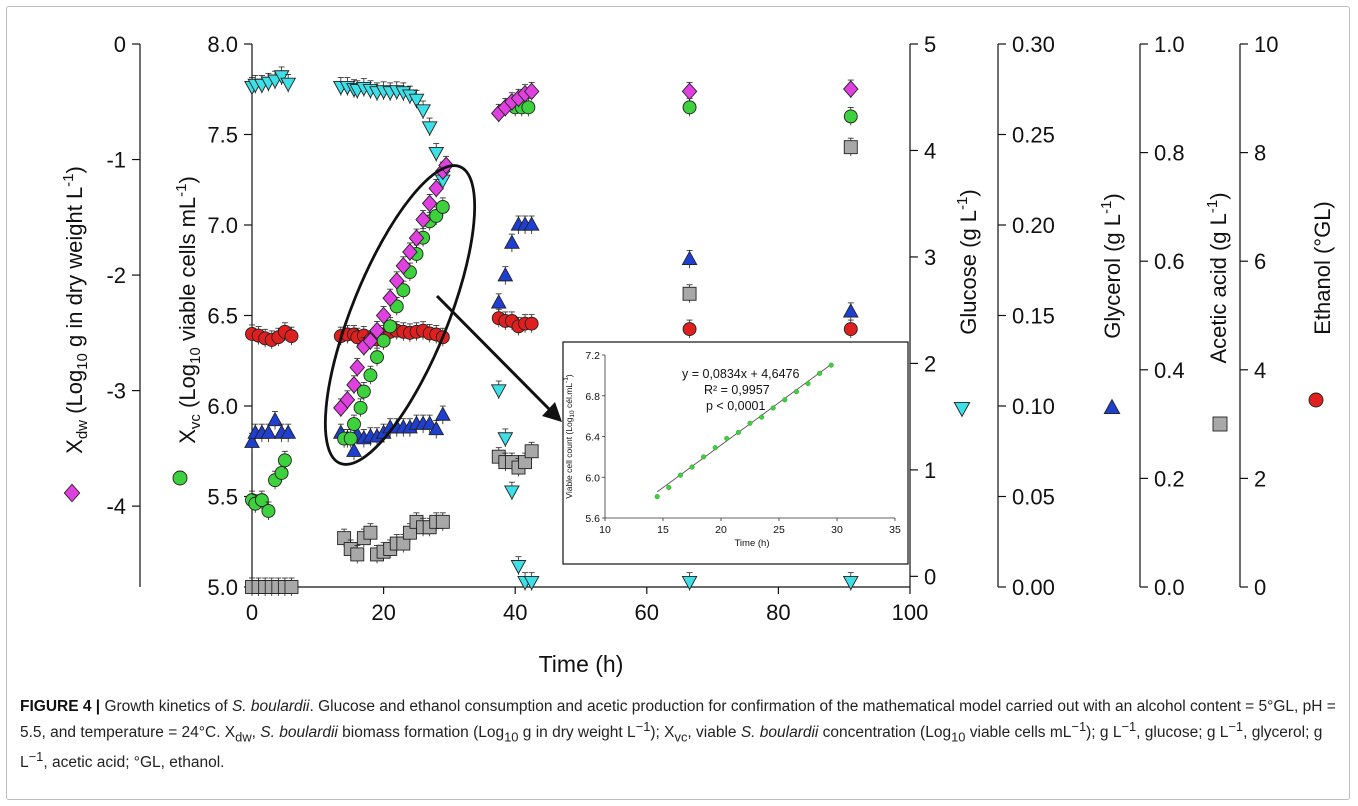 This screenshot has height=806, width=1358. I want to click on xdw-tick-label: -3, so click(116, 391).